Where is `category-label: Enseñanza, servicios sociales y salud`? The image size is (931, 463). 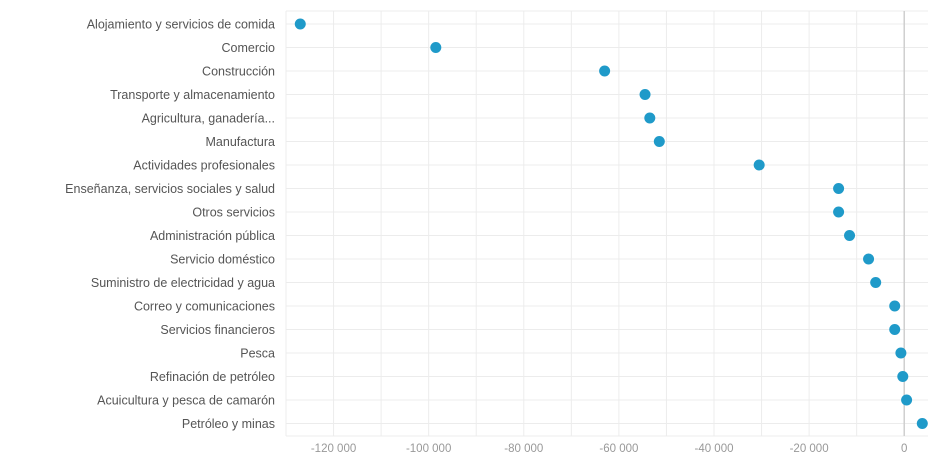
category-label: Enseñanza, servicios sociales y salud is located at coordinates (170, 189).